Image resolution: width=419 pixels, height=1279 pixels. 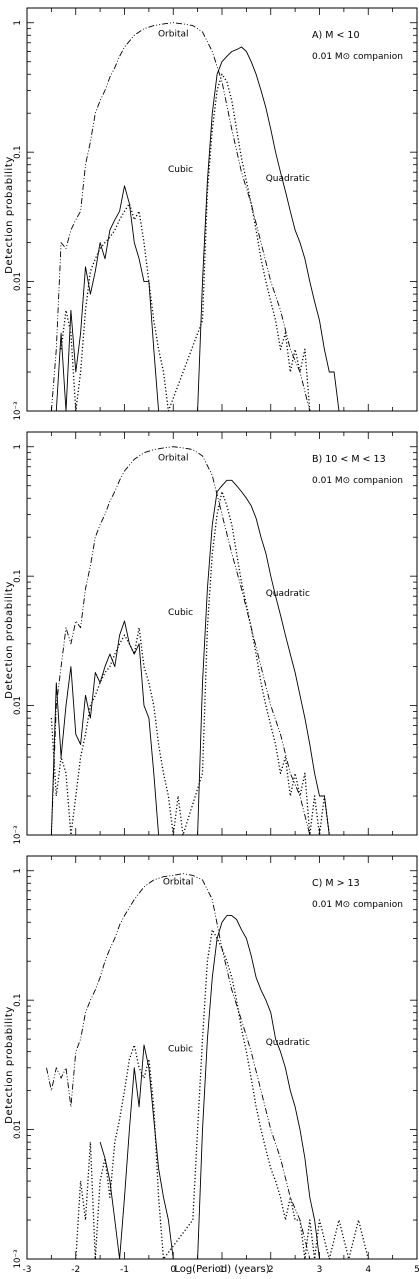 I want to click on x-tick-label: -1, so click(x=124, y=1270).